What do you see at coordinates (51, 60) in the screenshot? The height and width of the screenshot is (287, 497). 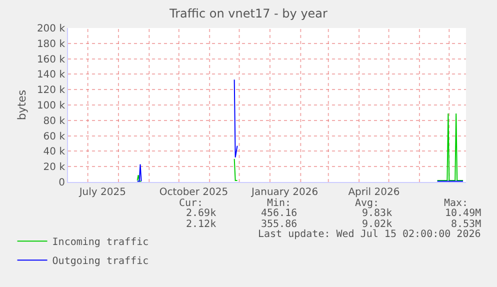 I see `y-tick-label: 160 k` at bounding box center [51, 60].